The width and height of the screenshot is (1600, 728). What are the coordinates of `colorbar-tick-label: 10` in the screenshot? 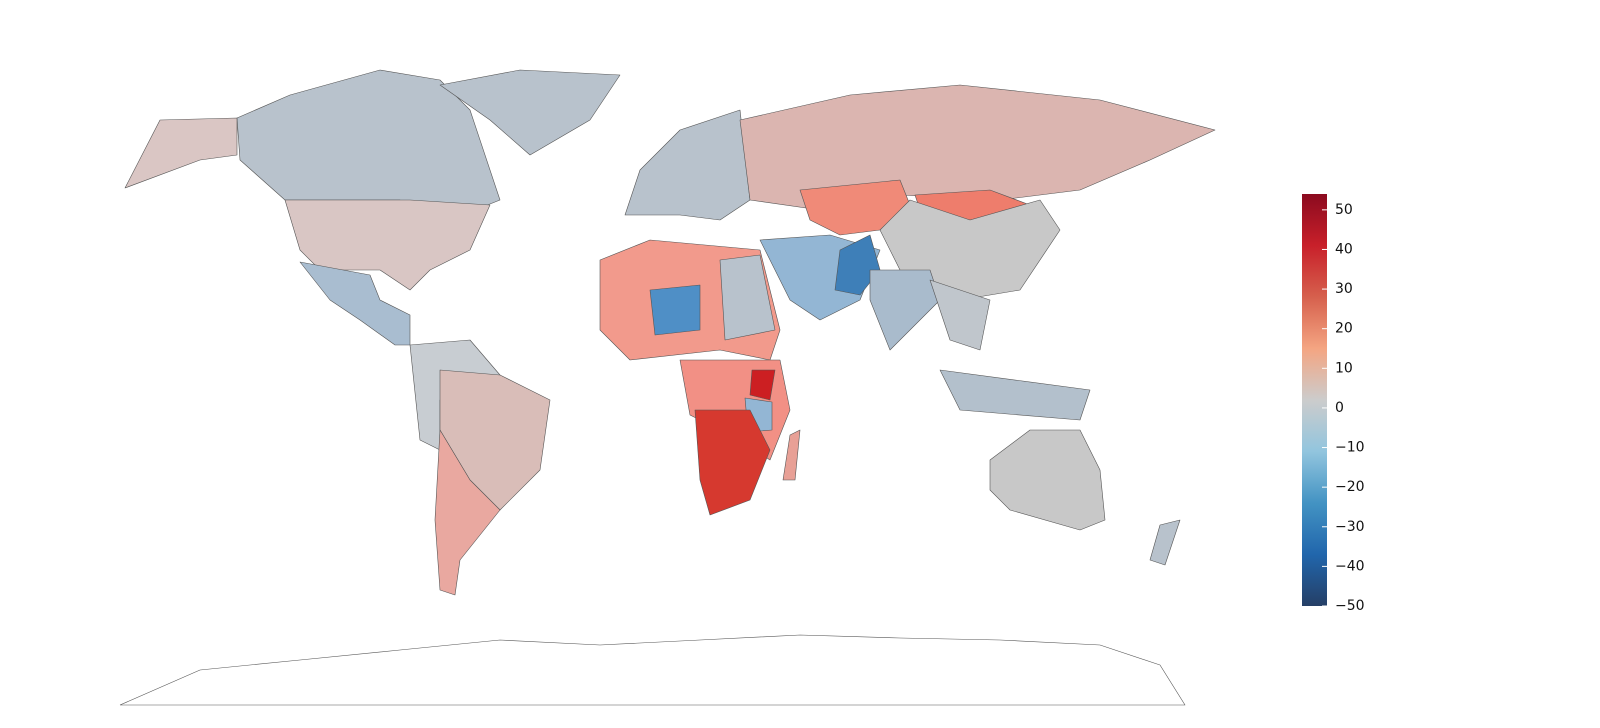 It's located at (1344, 368).